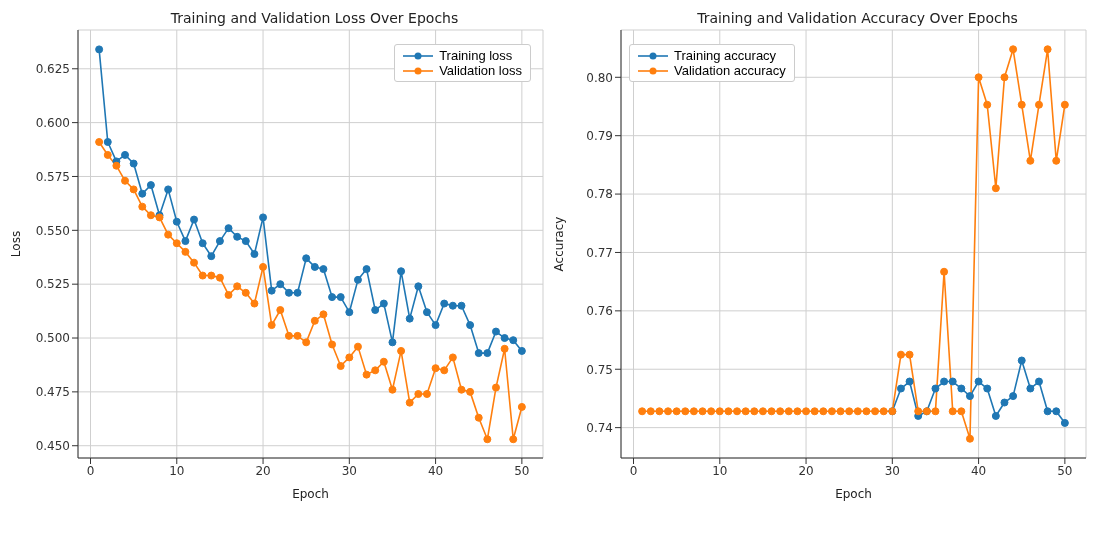 Image resolution: width=1102 pixels, height=547 pixels. I want to click on y-tick-label: 0.74, so click(599, 427).